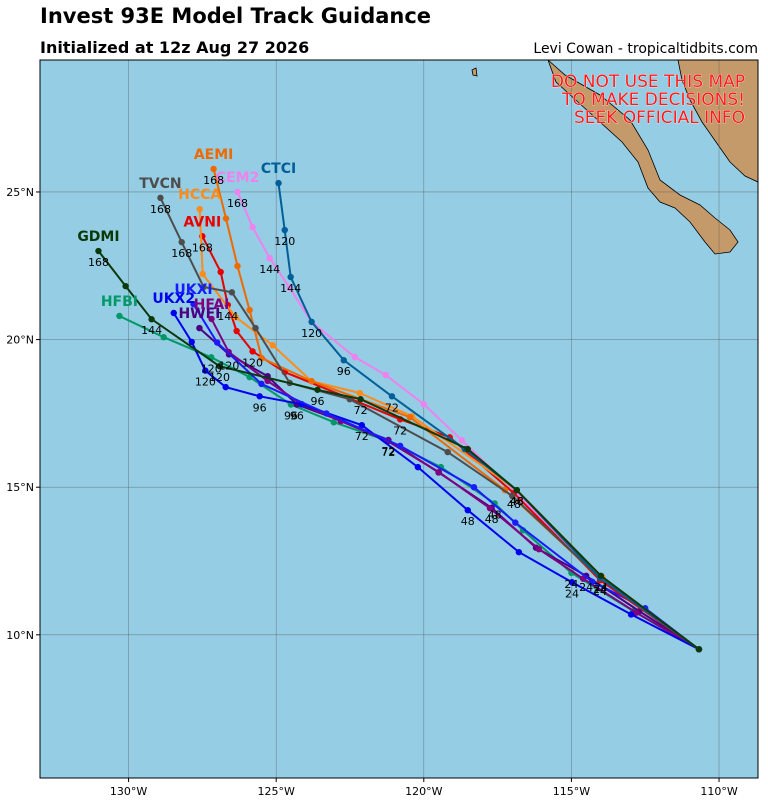  I want to click on model-name: UKXI, so click(193, 290).